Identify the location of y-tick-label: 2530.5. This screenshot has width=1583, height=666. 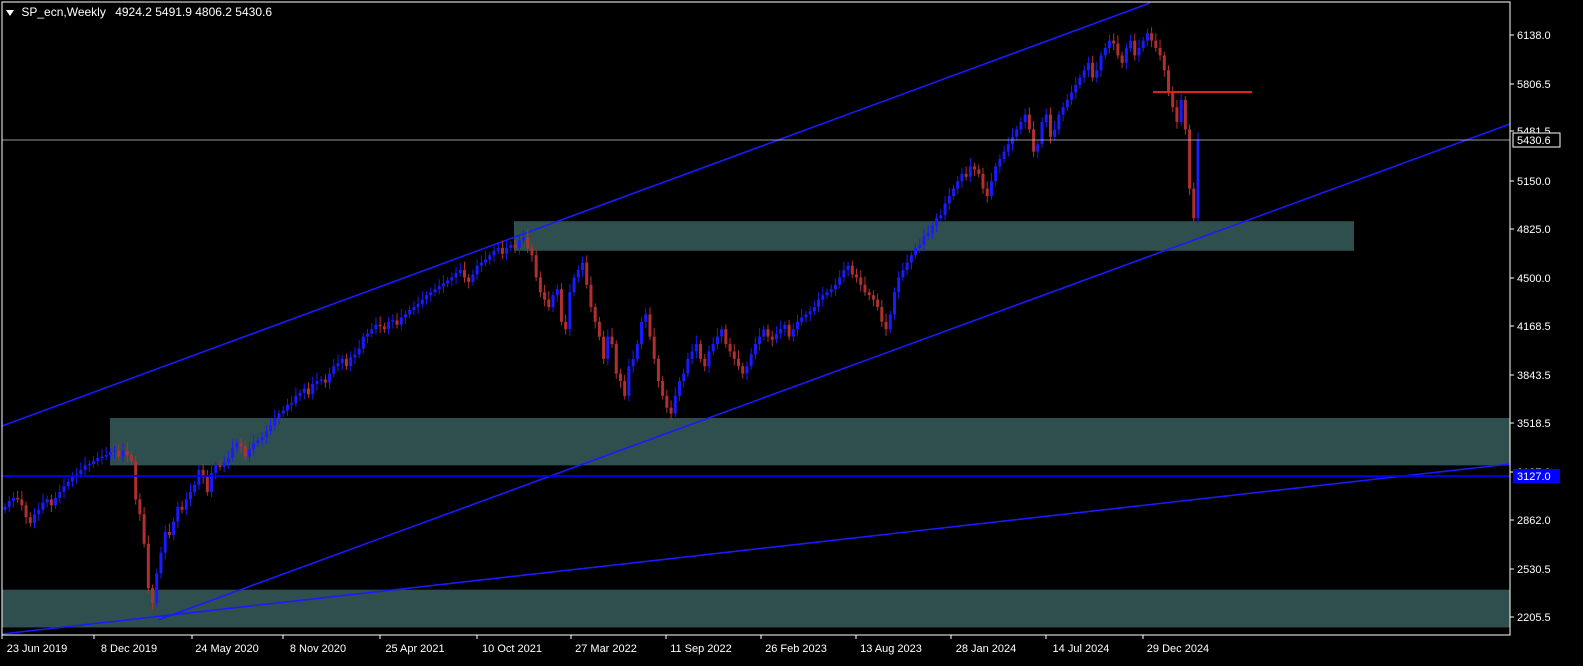
(1534, 570).